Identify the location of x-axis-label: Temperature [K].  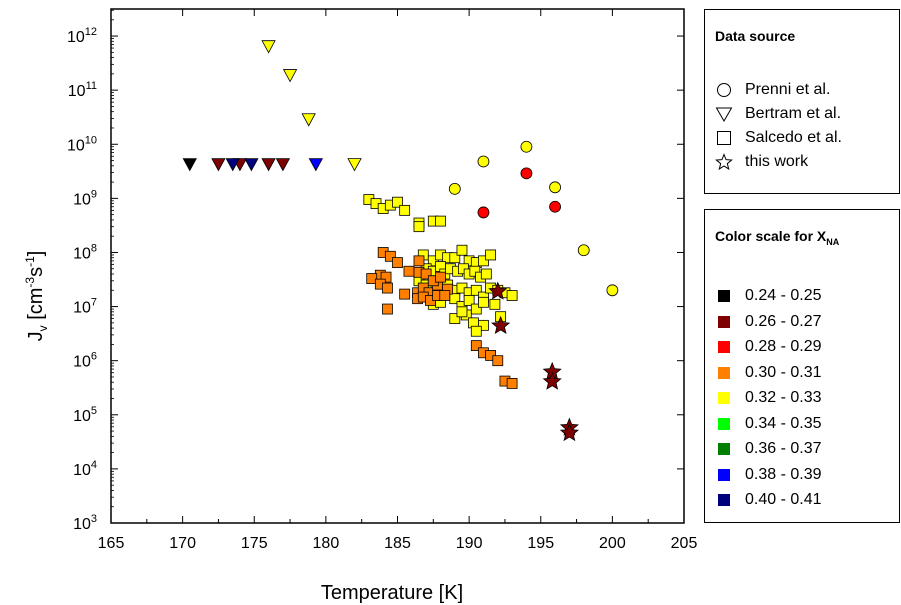
(392, 593).